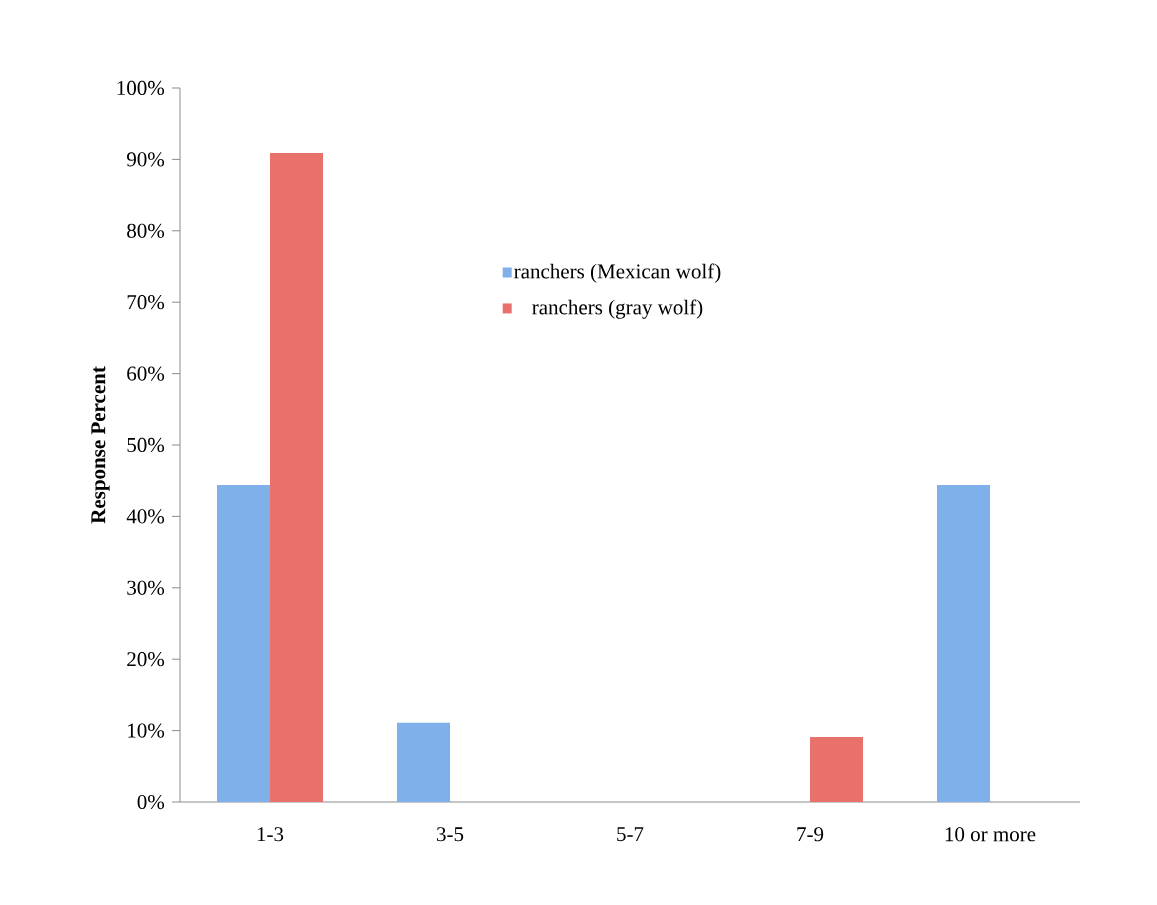 This screenshot has height=905, width=1157. What do you see at coordinates (810, 834) in the screenshot?
I see `x-tick-label: 7-9` at bounding box center [810, 834].